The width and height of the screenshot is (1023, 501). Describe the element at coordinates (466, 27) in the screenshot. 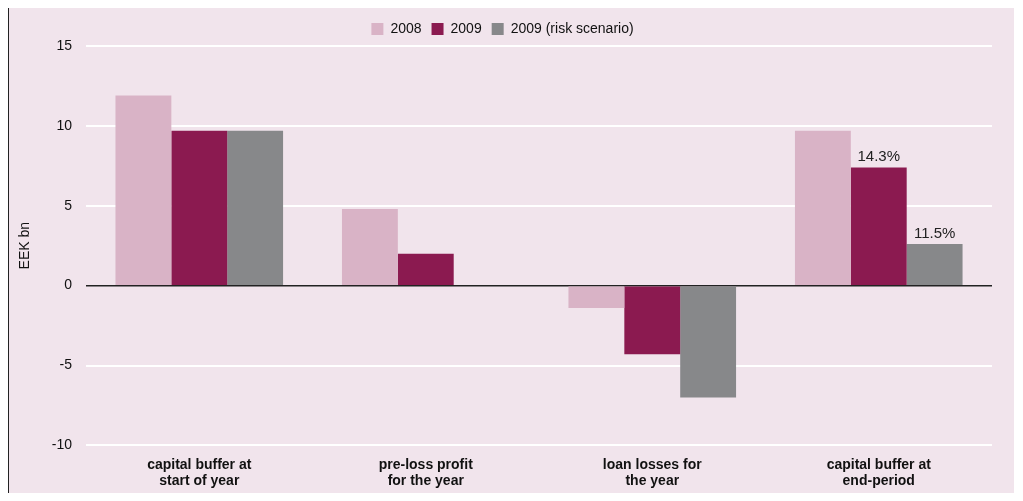

I see `legend-label: 2009` at that location.